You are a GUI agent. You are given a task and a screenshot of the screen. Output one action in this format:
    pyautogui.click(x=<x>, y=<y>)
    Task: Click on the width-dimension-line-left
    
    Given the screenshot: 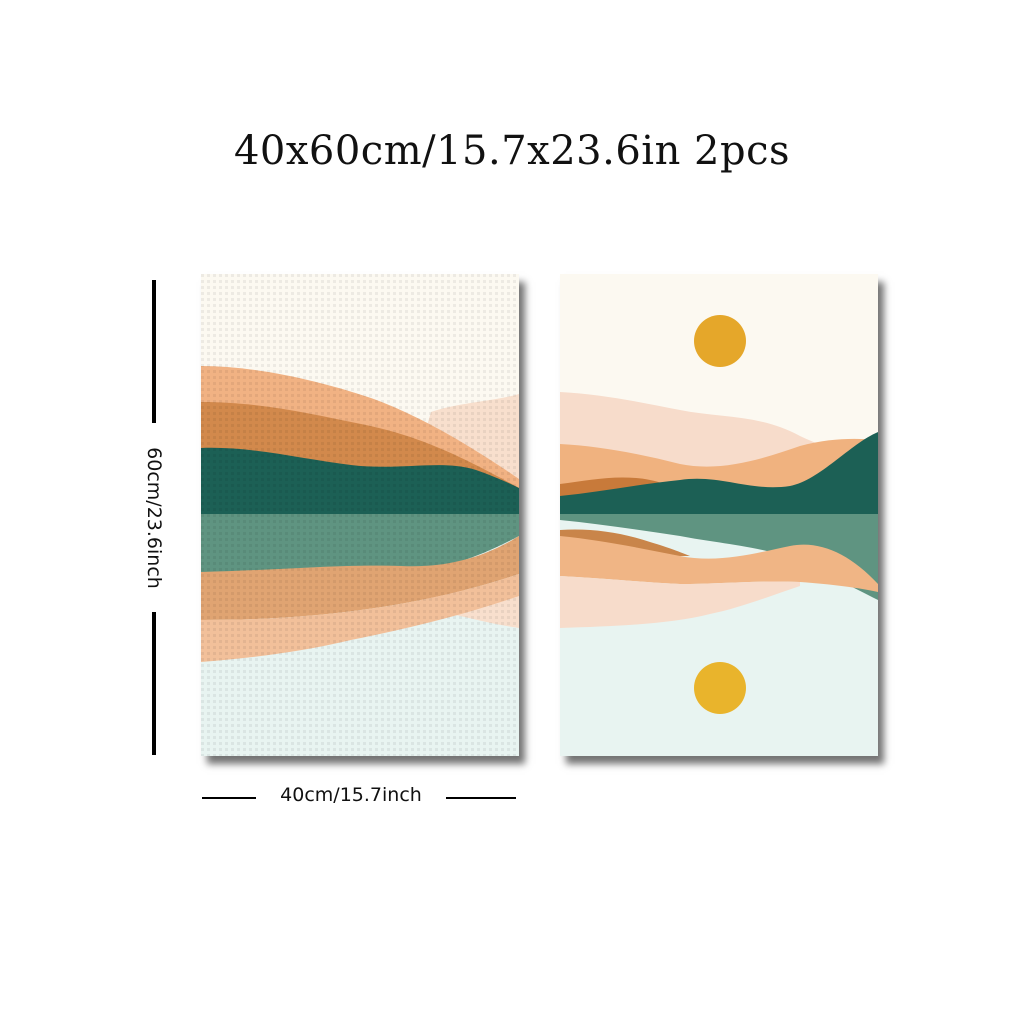 What is the action you would take?
    pyautogui.click(x=229, y=798)
    